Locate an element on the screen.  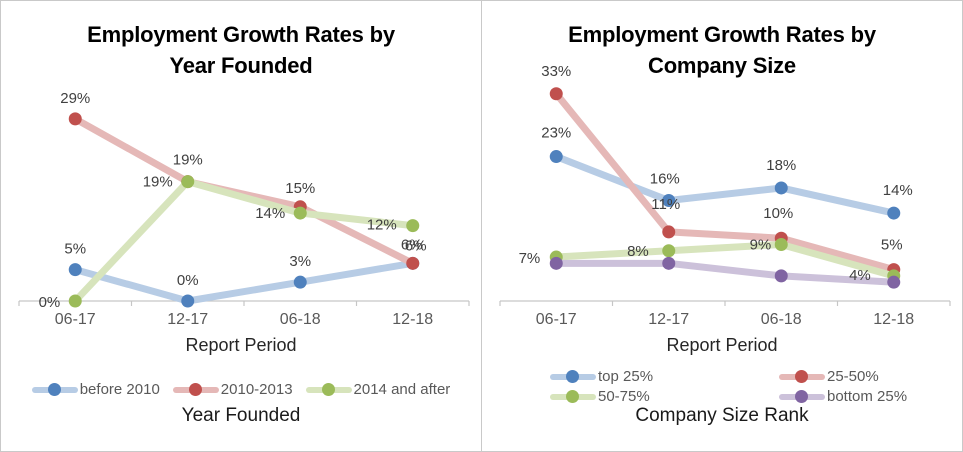
legend-item-50-75-: 50-75% is located at coordinates (664, 396).